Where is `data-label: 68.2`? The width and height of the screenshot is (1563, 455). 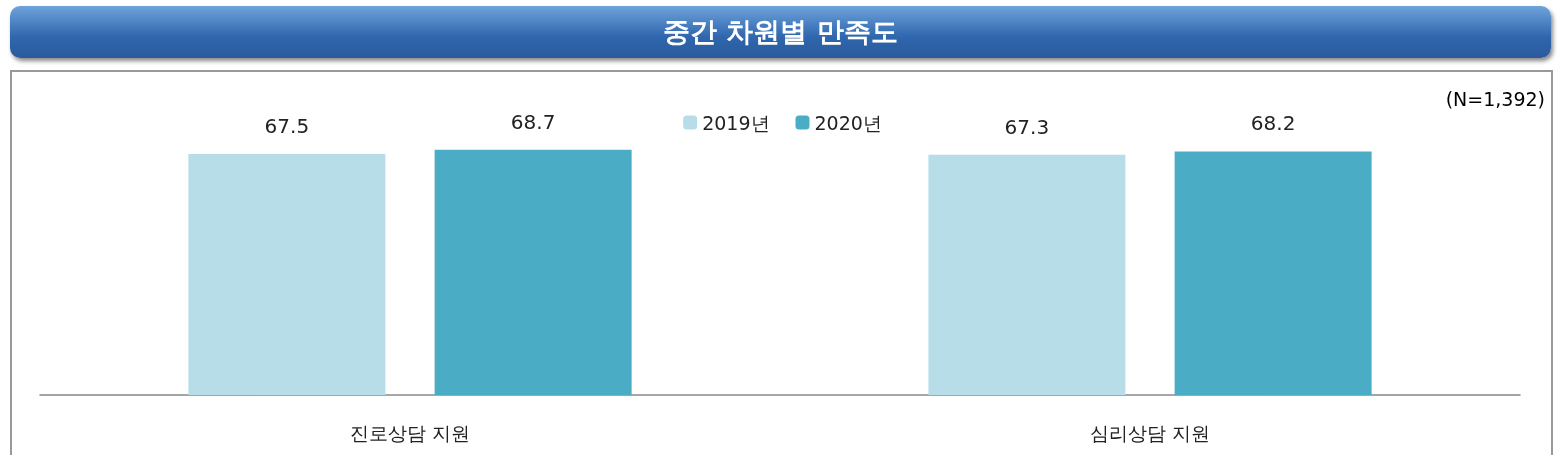 data-label: 68.2 is located at coordinates (1273, 123).